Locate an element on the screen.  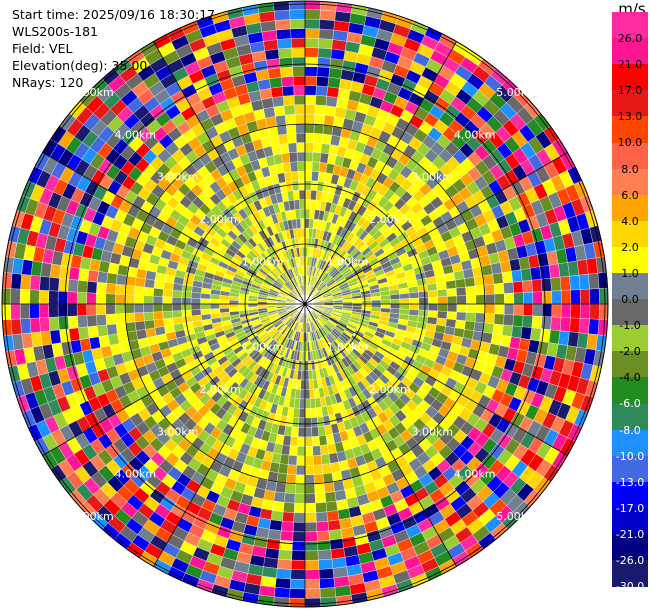
elevation-label: Elevation(deg): 35.00 is located at coordinates (80, 65).